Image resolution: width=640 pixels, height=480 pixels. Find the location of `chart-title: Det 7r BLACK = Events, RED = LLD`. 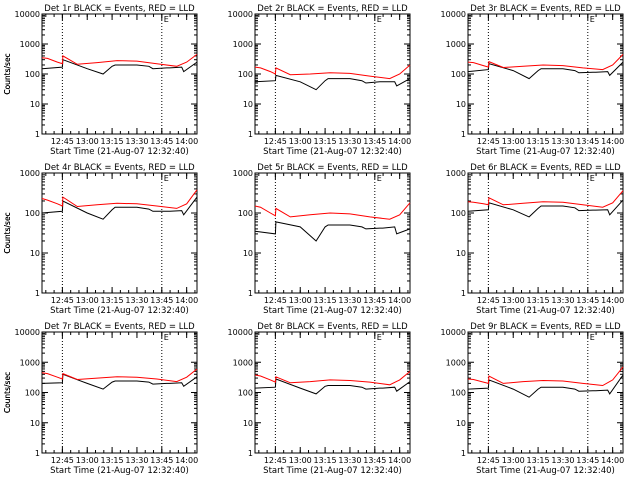

chart-title: Det 7r BLACK = Events, RED = LLD is located at coordinates (119, 327).